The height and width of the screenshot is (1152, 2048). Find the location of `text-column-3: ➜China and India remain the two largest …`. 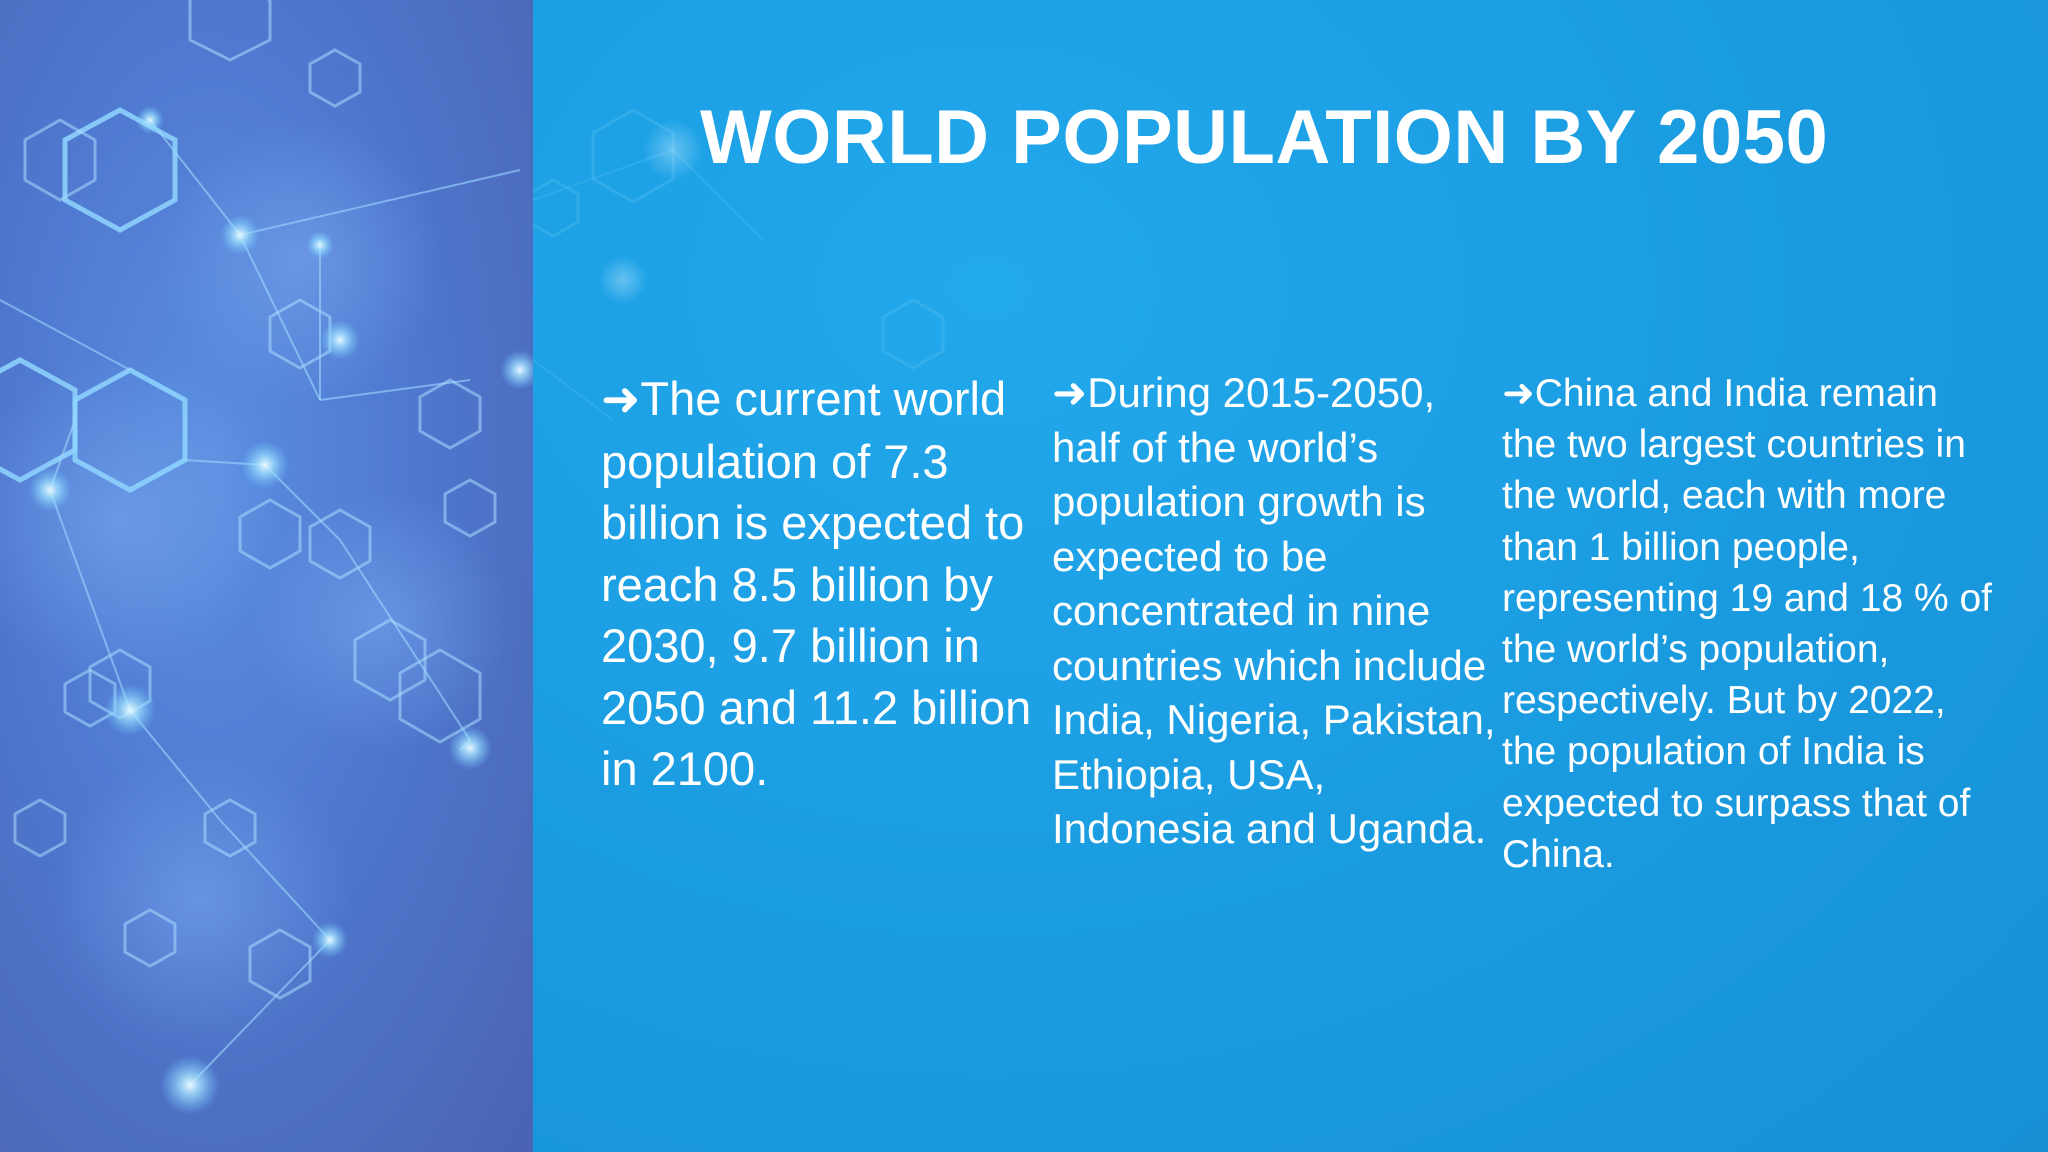

text-column-3: ➜China and India remain the two largest … is located at coordinates (1752, 624).